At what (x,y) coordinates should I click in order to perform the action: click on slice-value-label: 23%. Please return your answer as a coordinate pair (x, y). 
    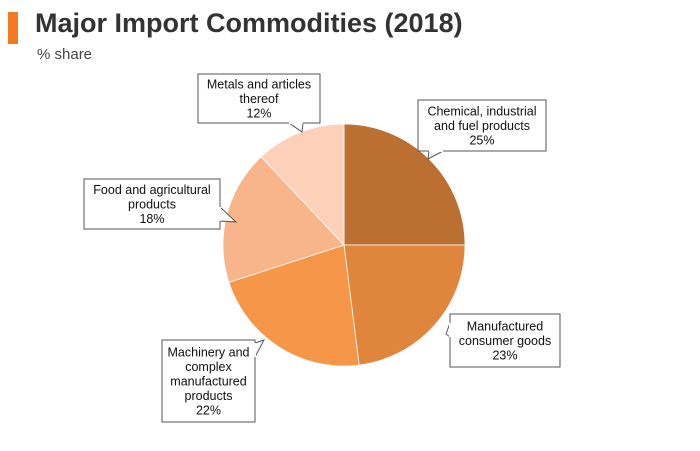
    Looking at the image, I should click on (504, 356).